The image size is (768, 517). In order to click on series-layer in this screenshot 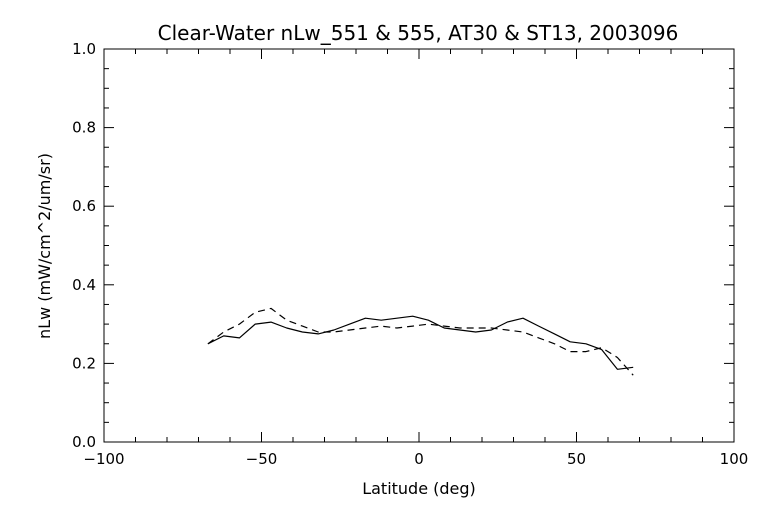, I will do `click(420, 341)`.